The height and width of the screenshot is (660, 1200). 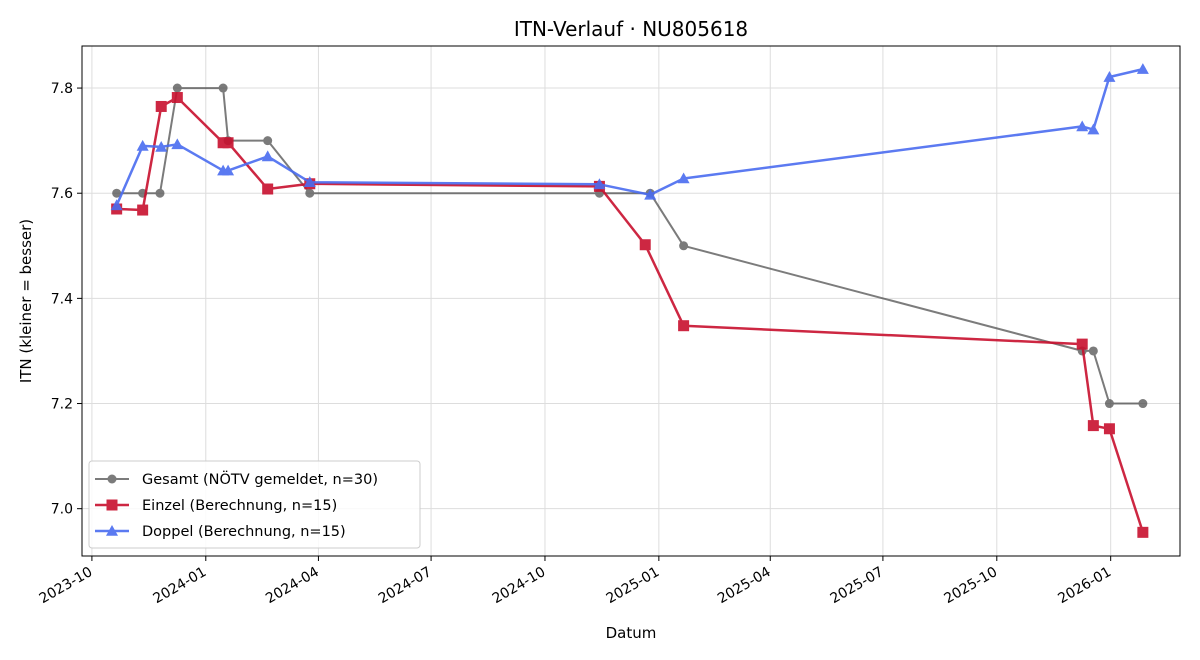 What do you see at coordinates (66, 585) in the screenshot?
I see `x-tick-label: 2023-10` at bounding box center [66, 585].